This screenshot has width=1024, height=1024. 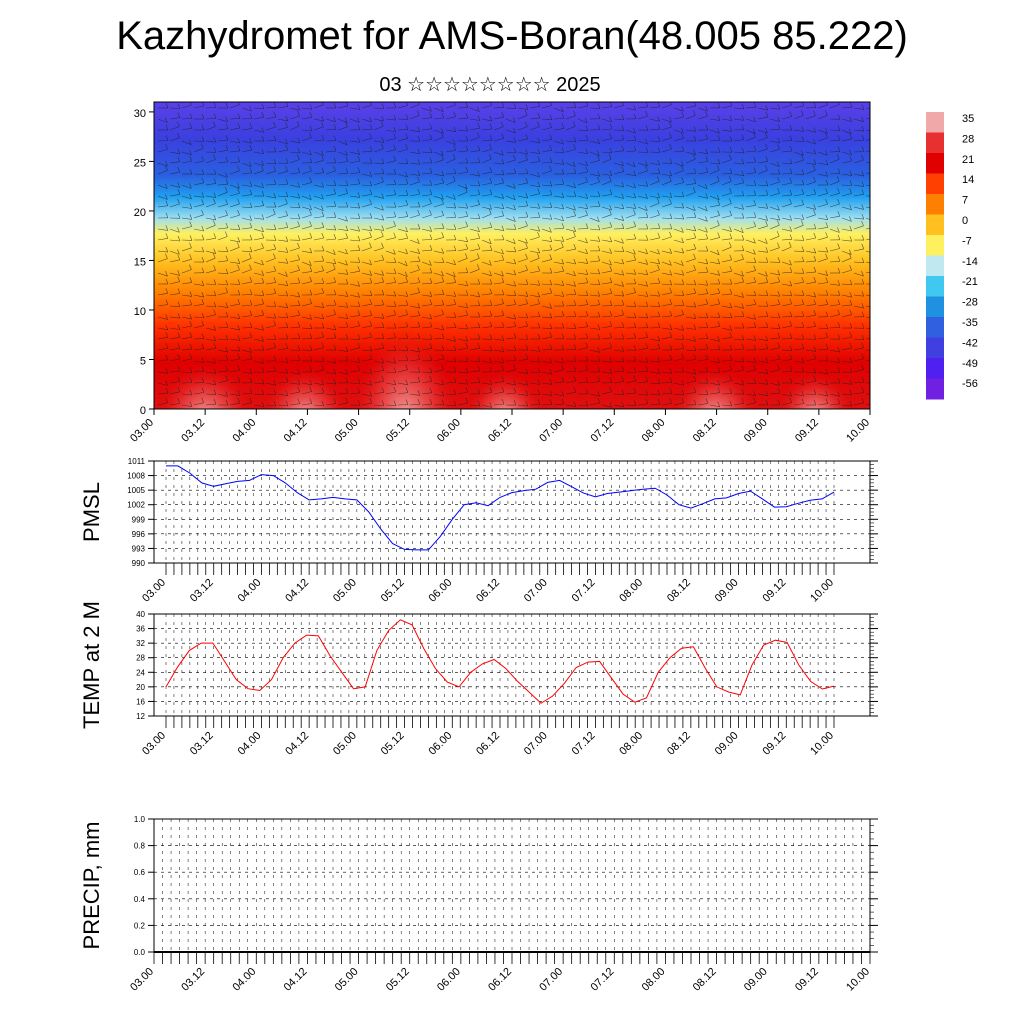 I want to click on xtick-label-05.12: 05.12, so click(x=398, y=980).